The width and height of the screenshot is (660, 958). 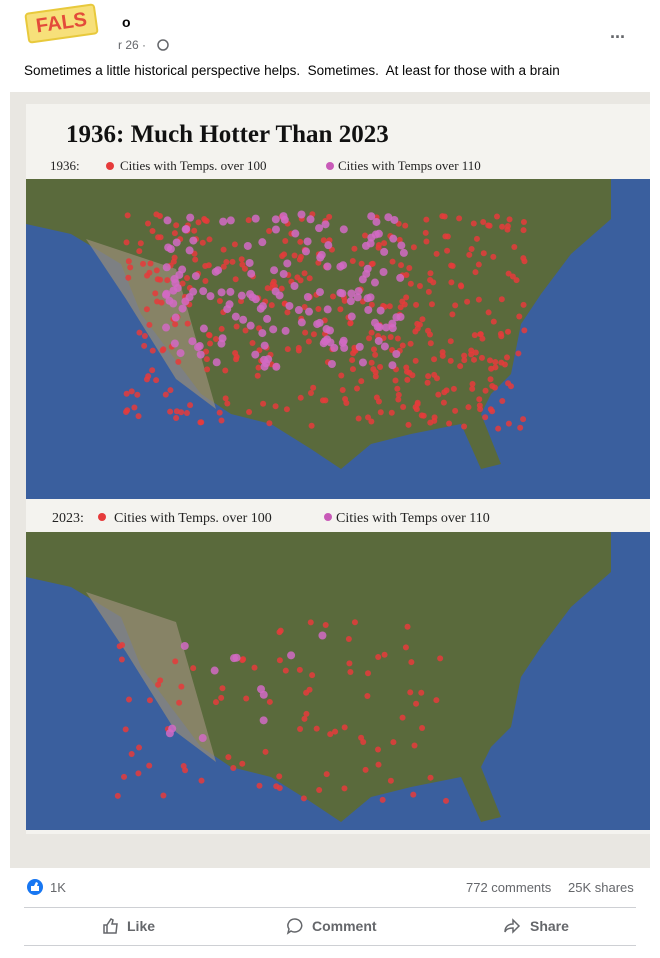 What do you see at coordinates (344, 926) in the screenshot?
I see `comment-button: Comment` at bounding box center [344, 926].